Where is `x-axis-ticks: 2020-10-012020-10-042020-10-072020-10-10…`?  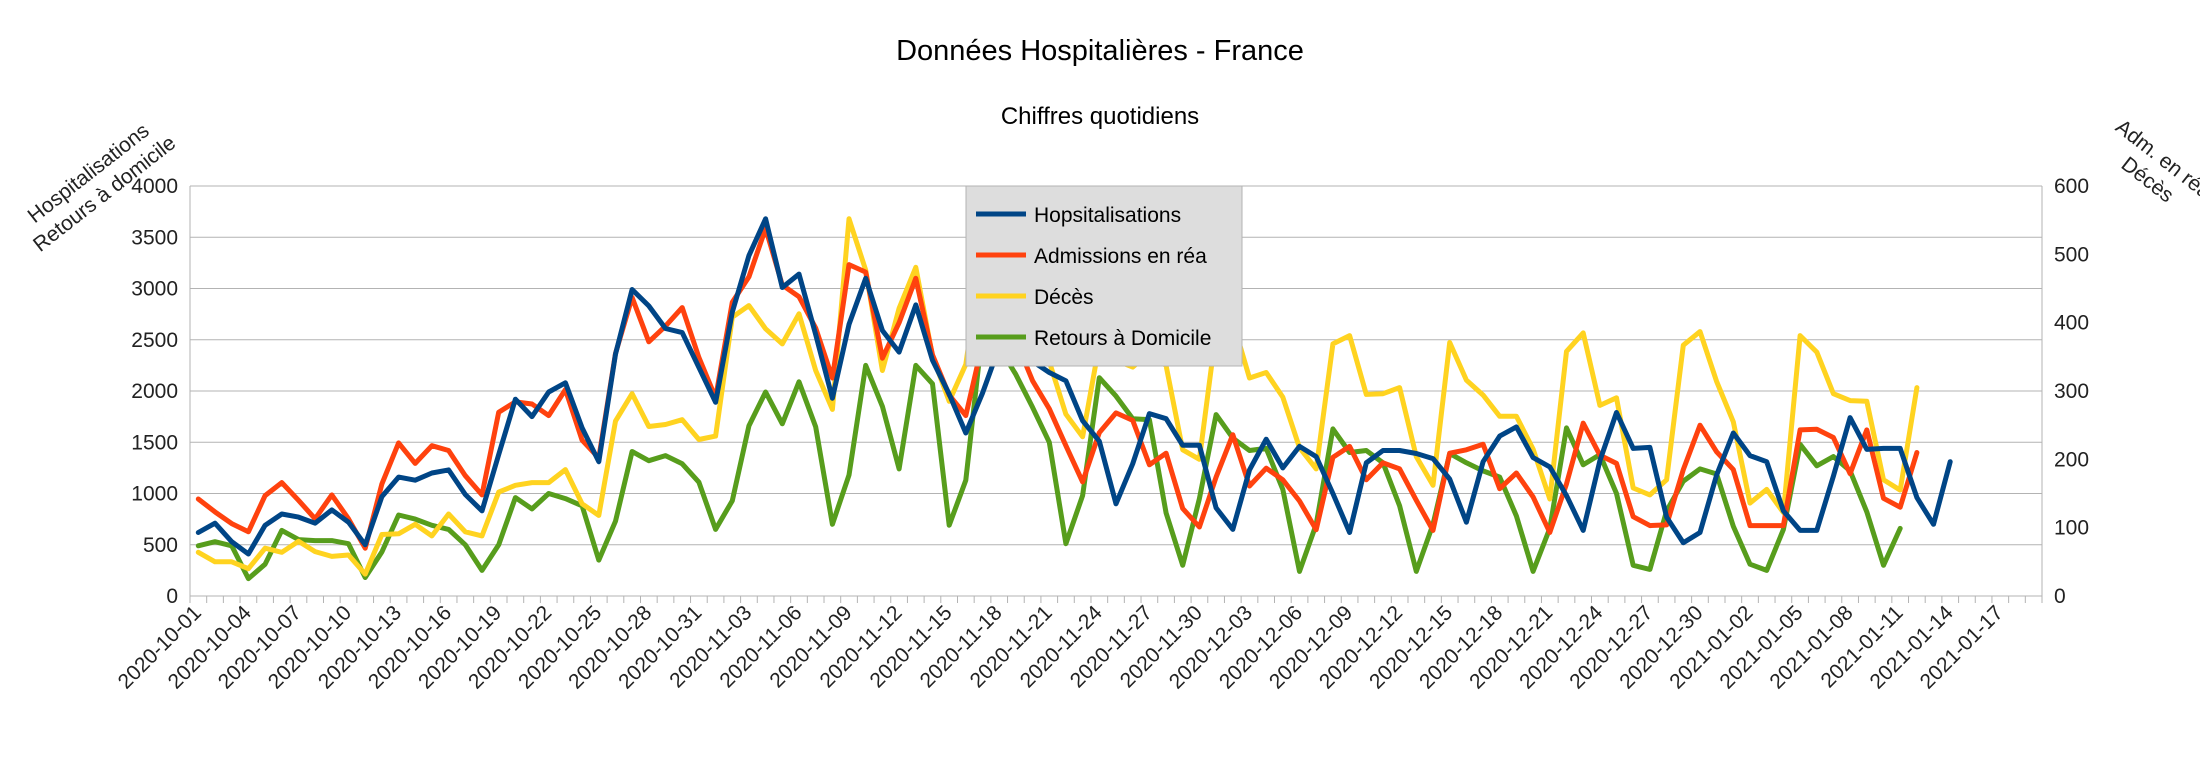 x-axis-ticks: 2020-10-012020-10-042020-10-072020-10-10… is located at coordinates (1061, 647).